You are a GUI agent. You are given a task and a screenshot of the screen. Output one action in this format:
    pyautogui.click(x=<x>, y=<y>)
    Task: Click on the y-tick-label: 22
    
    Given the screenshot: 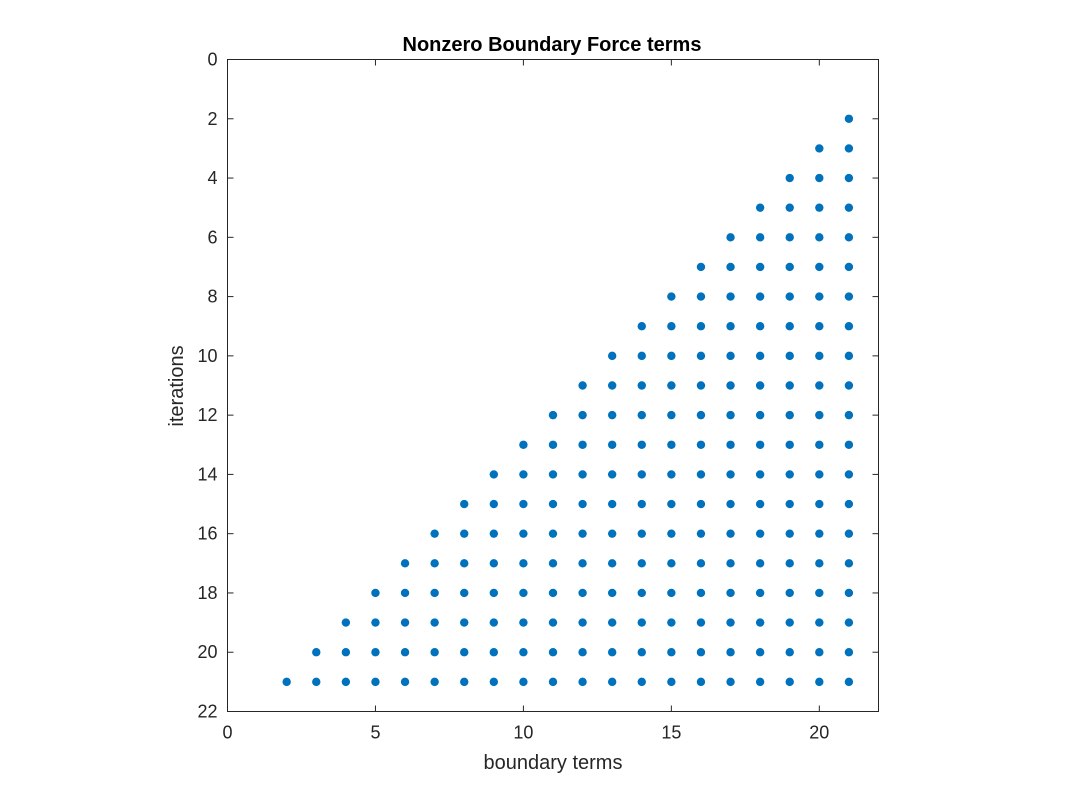 What is the action you would take?
    pyautogui.click(x=207, y=712)
    